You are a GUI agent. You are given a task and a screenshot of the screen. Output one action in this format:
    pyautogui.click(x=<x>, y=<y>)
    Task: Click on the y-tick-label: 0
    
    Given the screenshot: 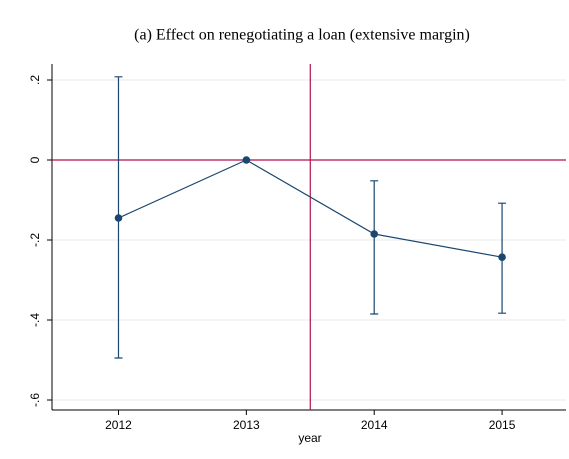 What is the action you would take?
    pyautogui.click(x=35, y=159)
    